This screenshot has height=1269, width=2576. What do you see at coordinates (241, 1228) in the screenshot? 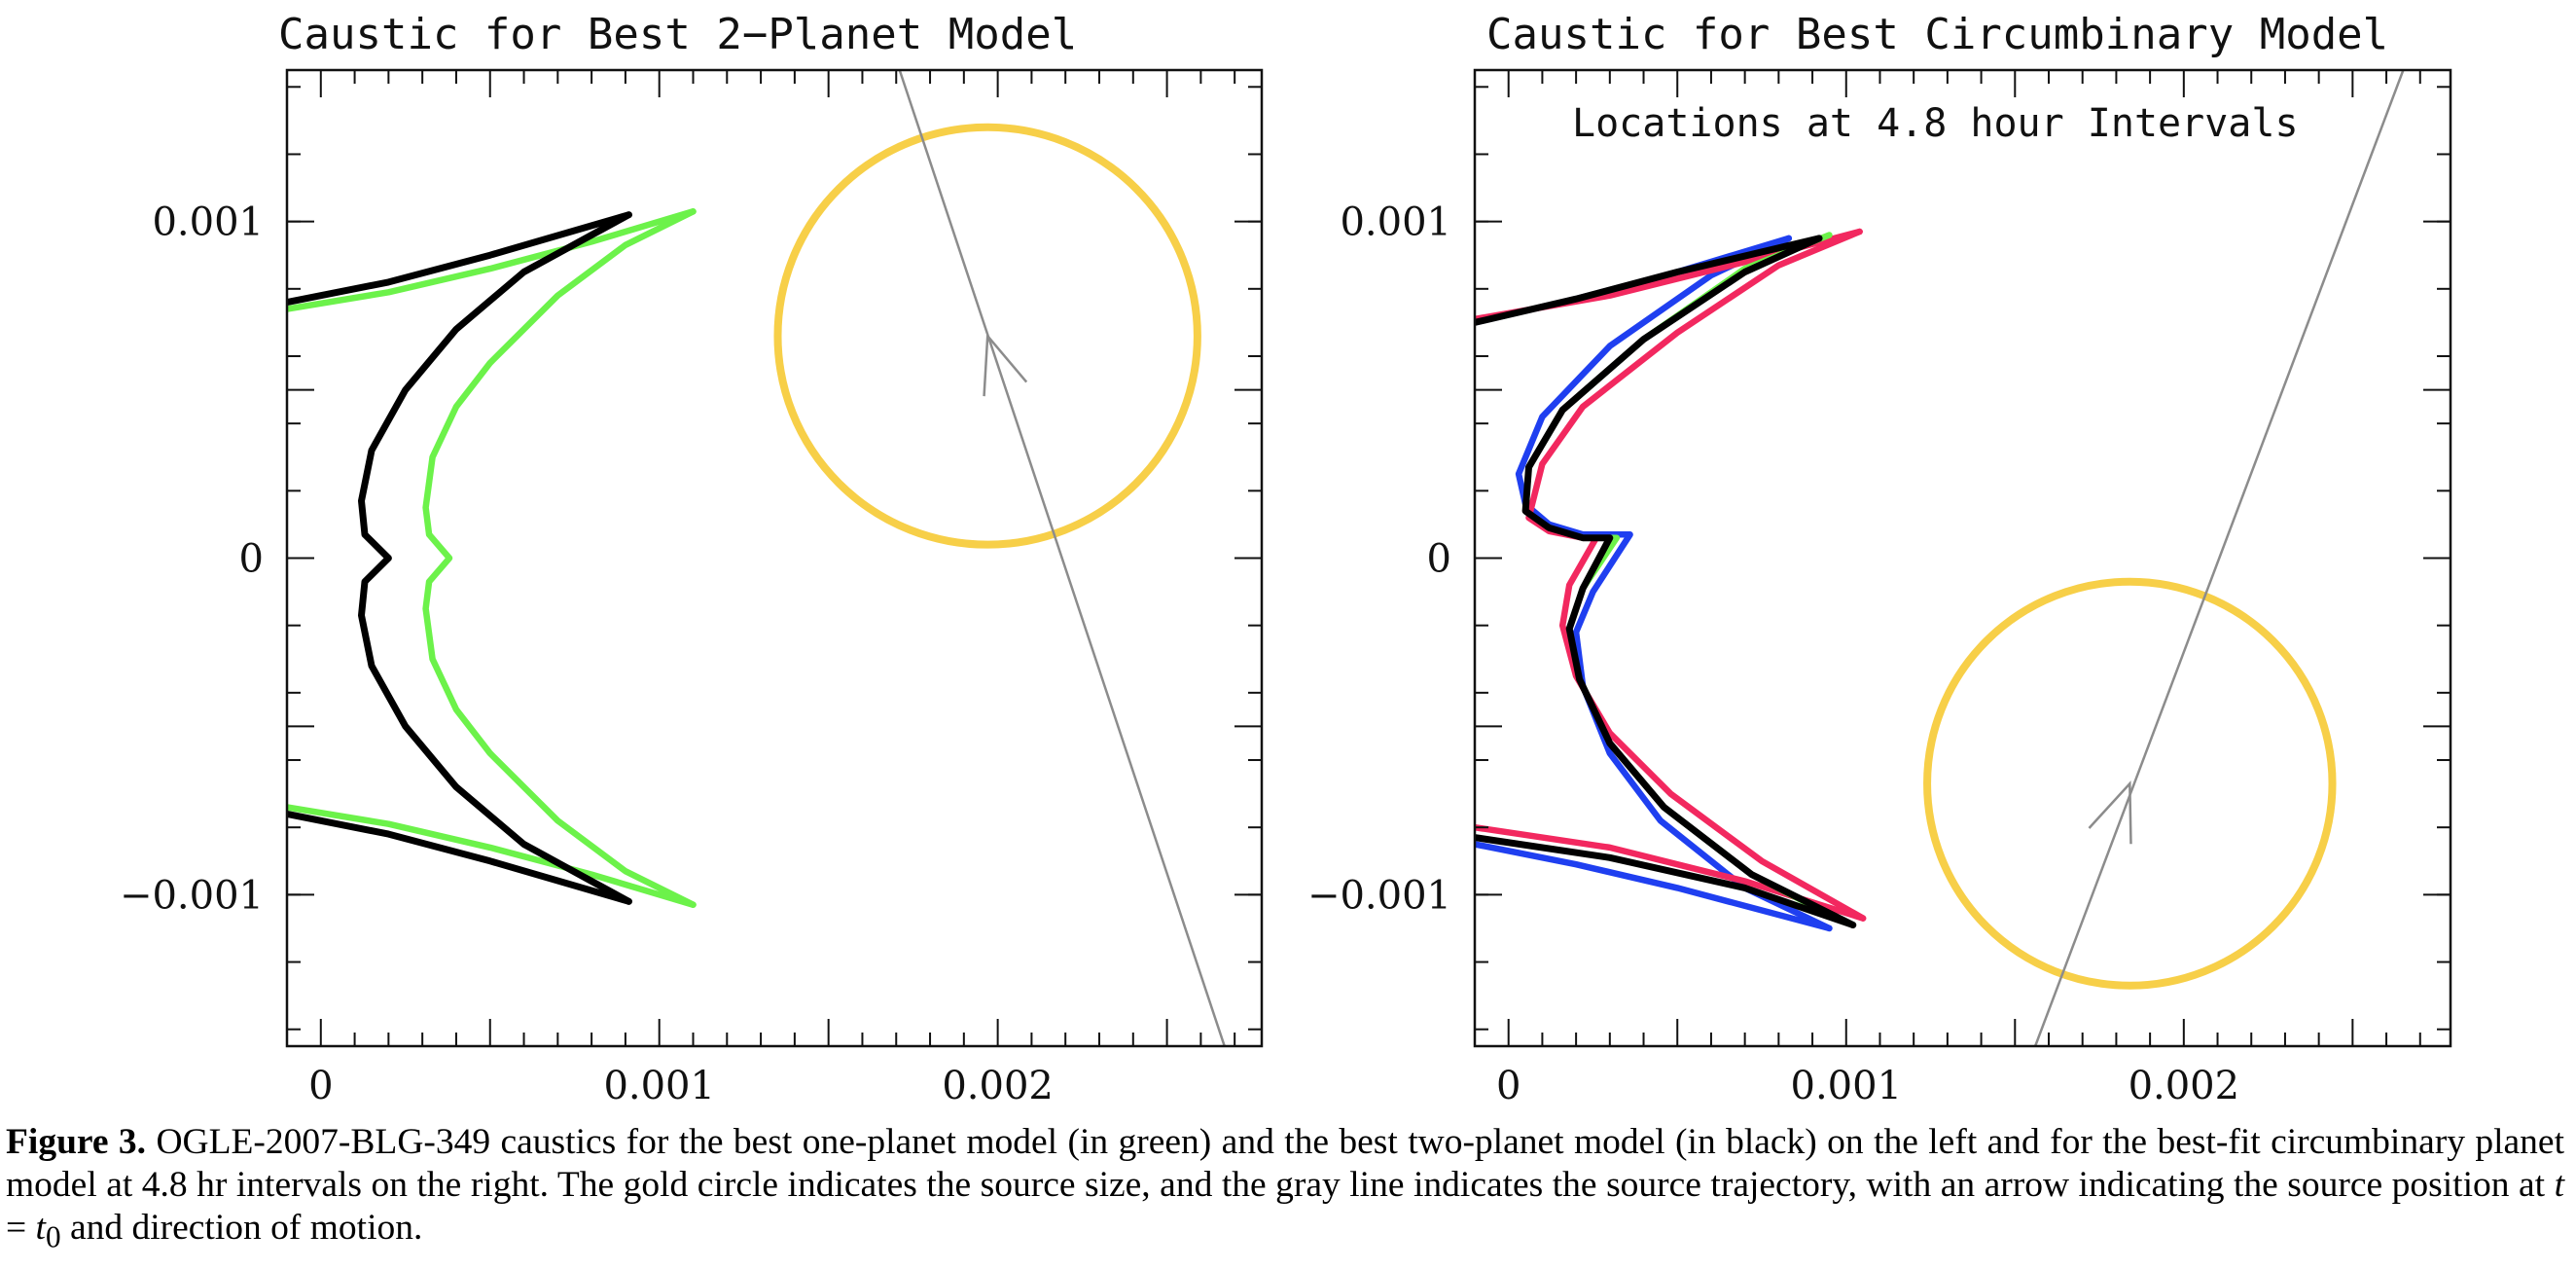
I see `caption-text-end: and direction of motion.` at bounding box center [241, 1228].